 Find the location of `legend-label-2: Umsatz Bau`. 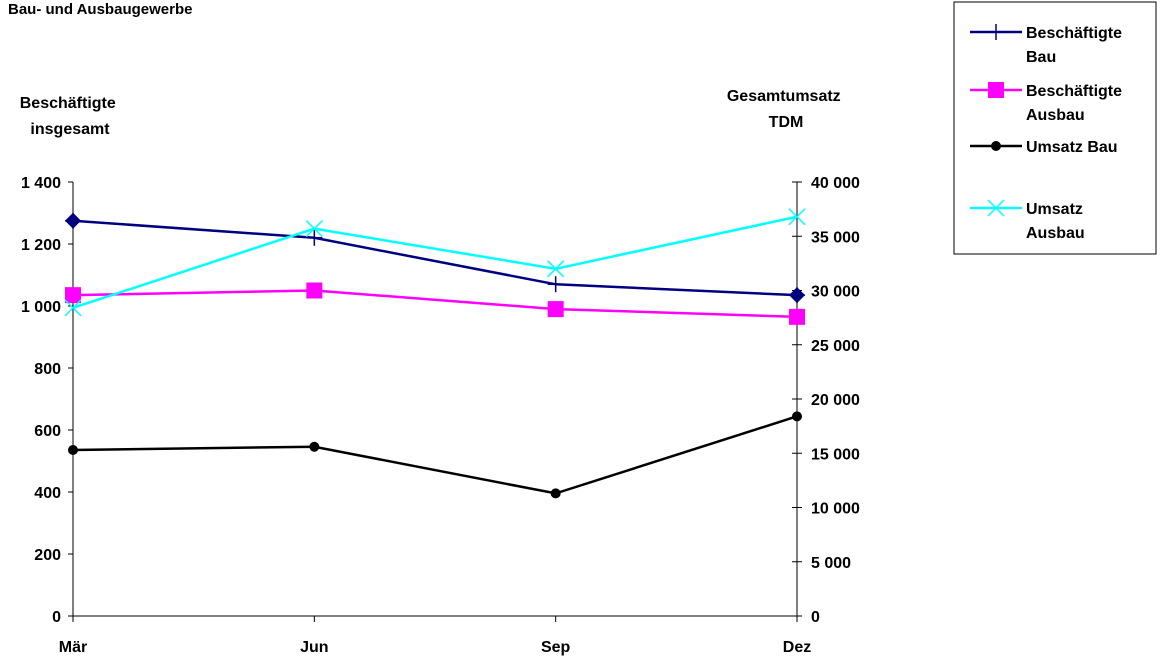

legend-label-2: Umsatz Bau is located at coordinates (1072, 147).